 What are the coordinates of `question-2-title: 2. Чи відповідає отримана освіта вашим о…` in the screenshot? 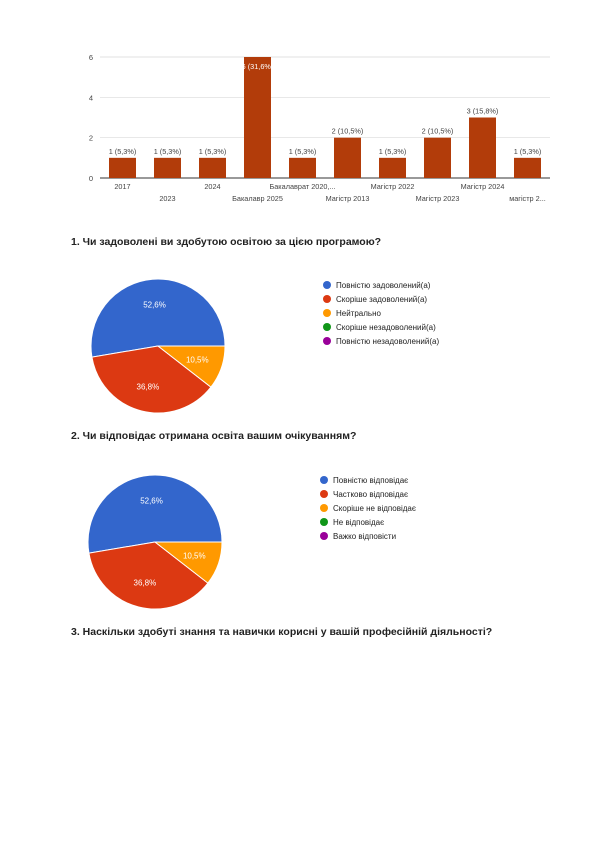 It's located at (214, 436).